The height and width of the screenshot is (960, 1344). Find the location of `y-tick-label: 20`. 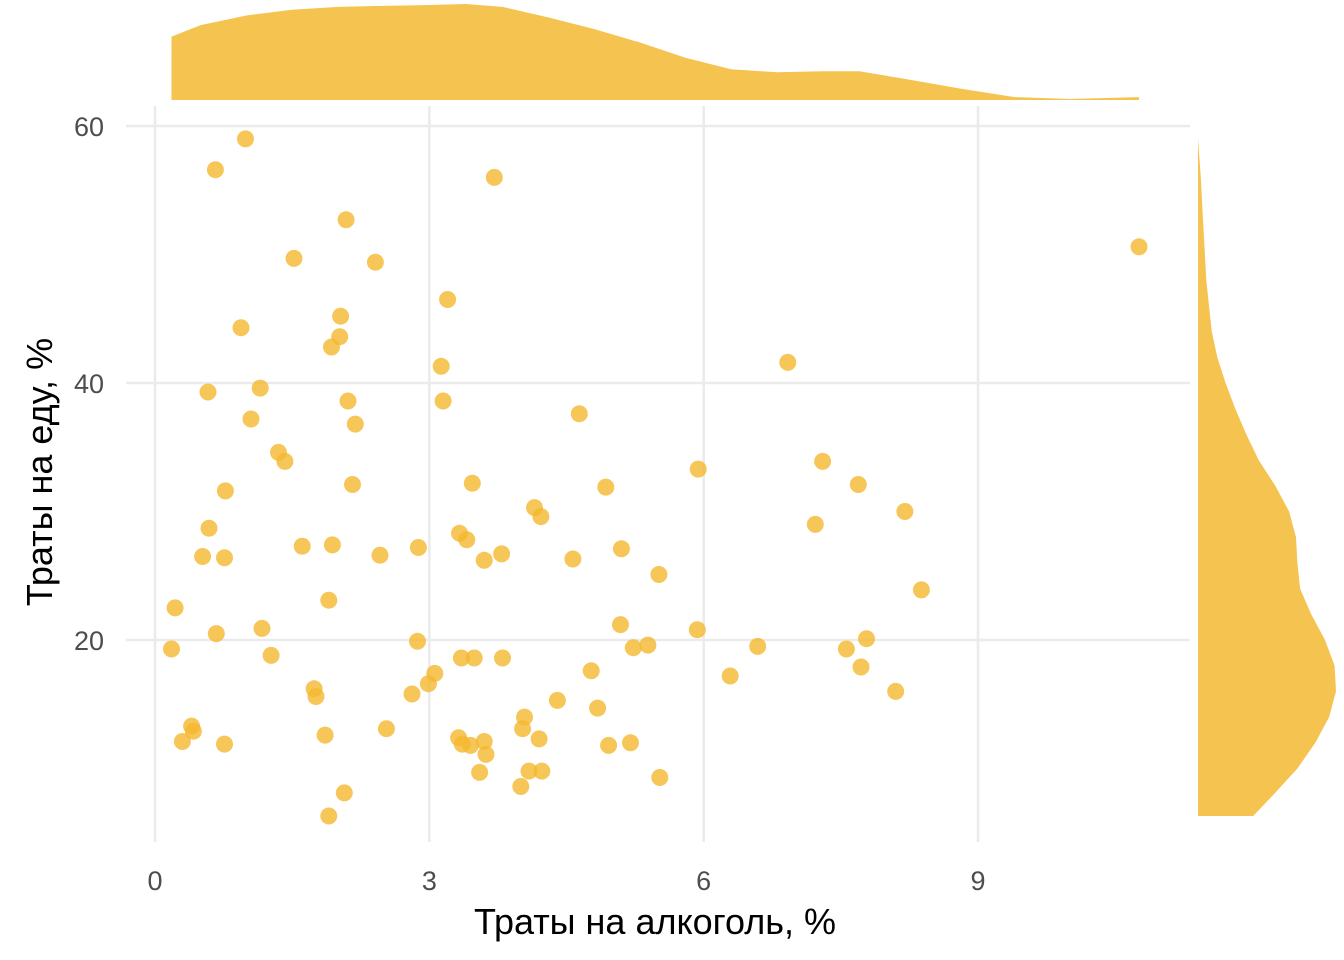

y-tick-label: 20 is located at coordinates (89, 641).